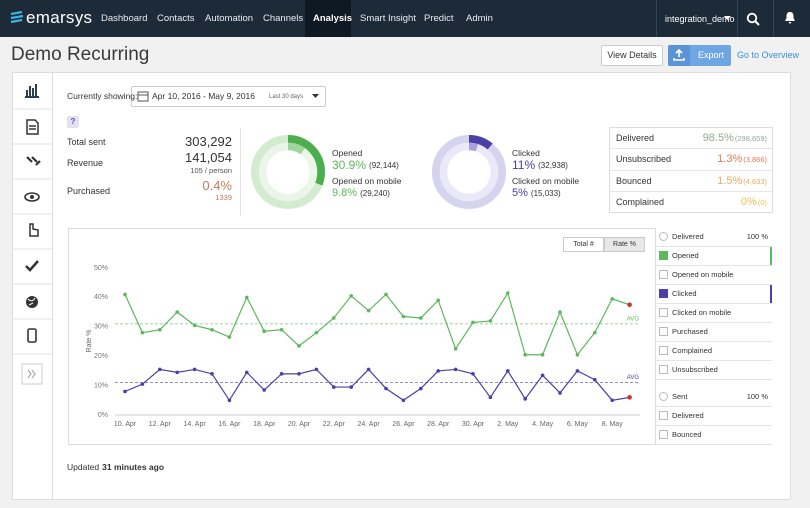  What do you see at coordinates (347, 153) in the screenshot?
I see `donut-label: Opened` at bounding box center [347, 153].